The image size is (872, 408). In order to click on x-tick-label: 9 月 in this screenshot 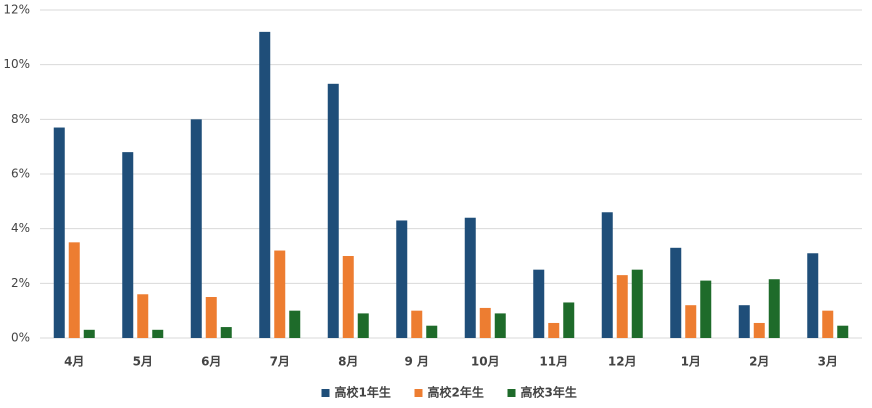, I will do `click(416, 362)`.